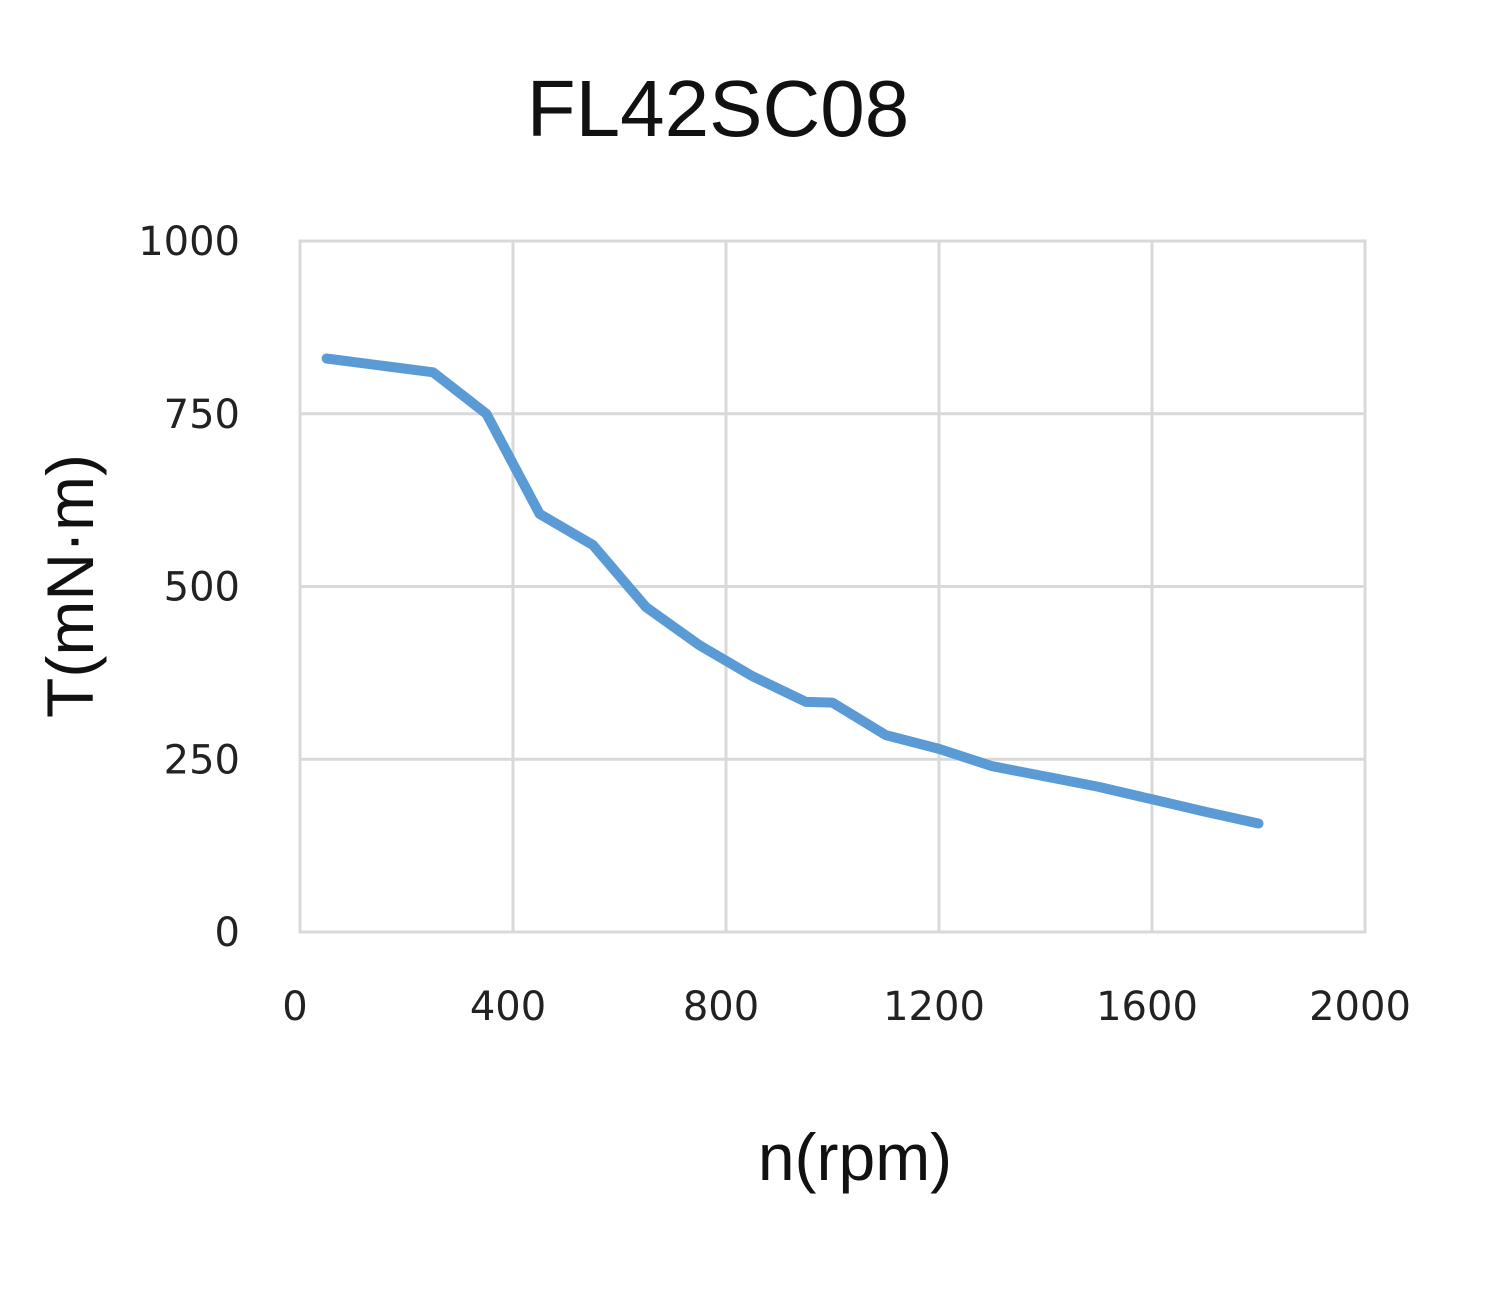  Describe the element at coordinates (70, 586) in the screenshot. I see `y-axis-label: T(mN·m)` at that location.